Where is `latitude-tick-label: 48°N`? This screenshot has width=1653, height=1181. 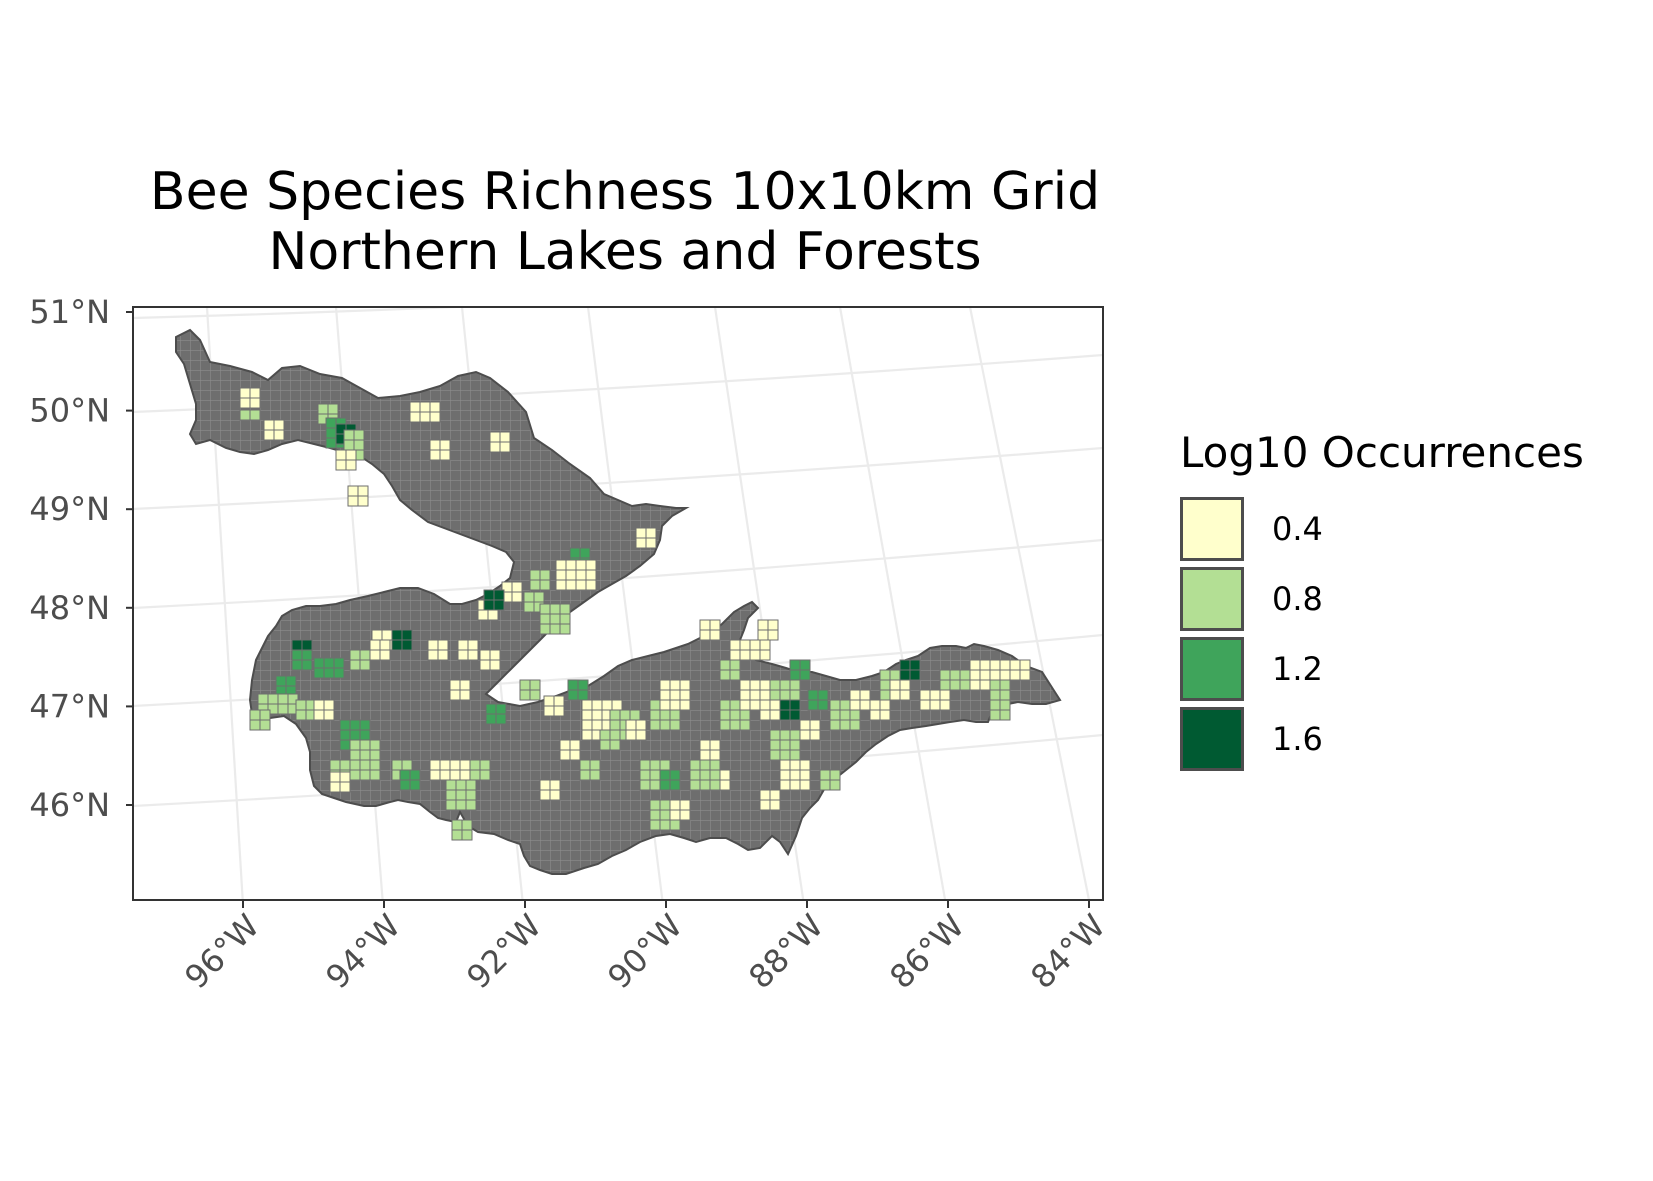
latitude-tick-label: 48°N is located at coordinates (69, 608).